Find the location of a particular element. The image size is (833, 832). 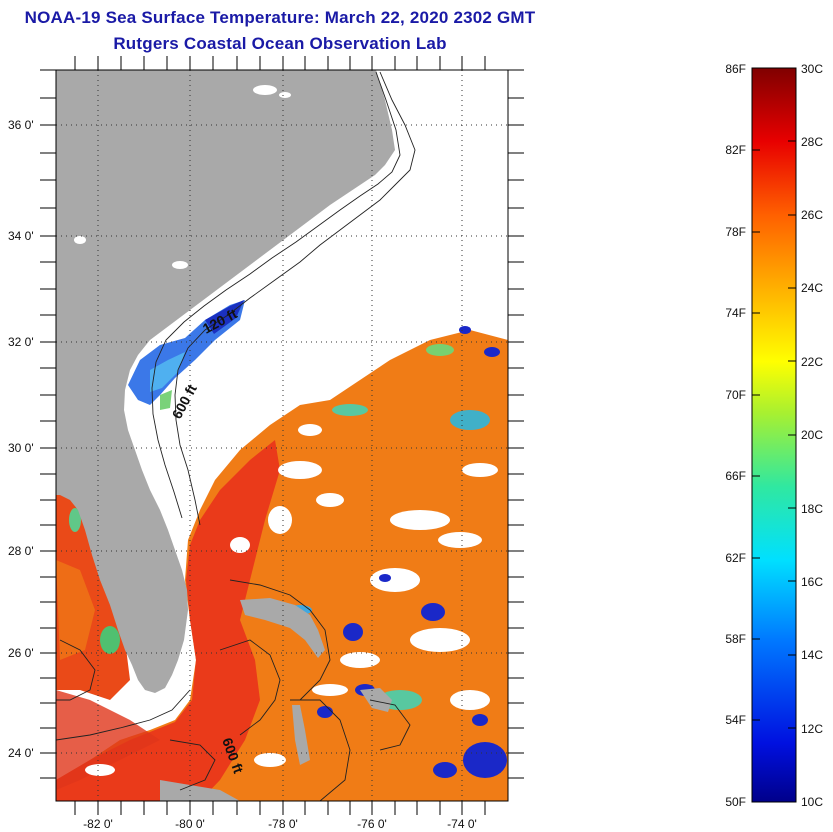

cbar-c-10: 10C is located at coordinates (812, 802).